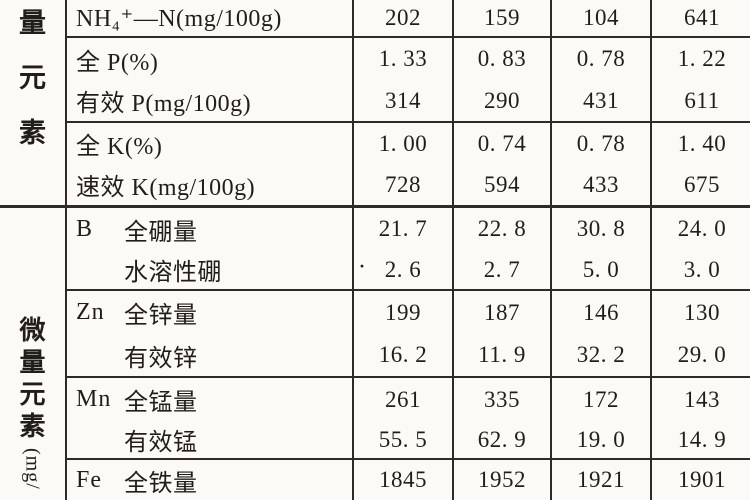 Image resolution: width=750 pixels, height=500 pixels. I want to click on element-symbol: Fe, so click(89, 479).